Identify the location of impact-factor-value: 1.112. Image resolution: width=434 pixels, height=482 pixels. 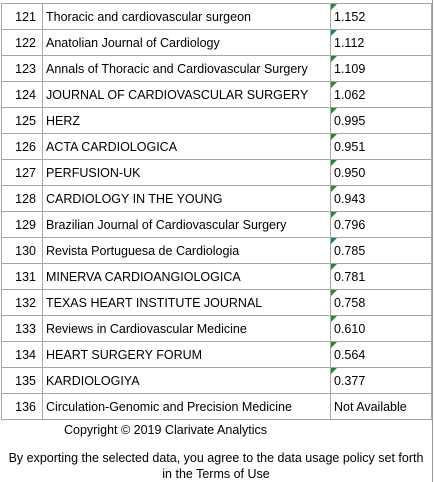
(349, 42).